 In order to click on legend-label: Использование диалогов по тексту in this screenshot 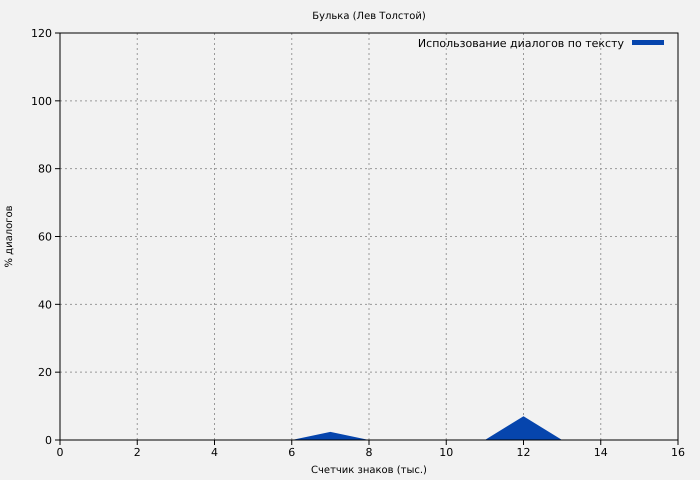, I will do `click(521, 43)`.